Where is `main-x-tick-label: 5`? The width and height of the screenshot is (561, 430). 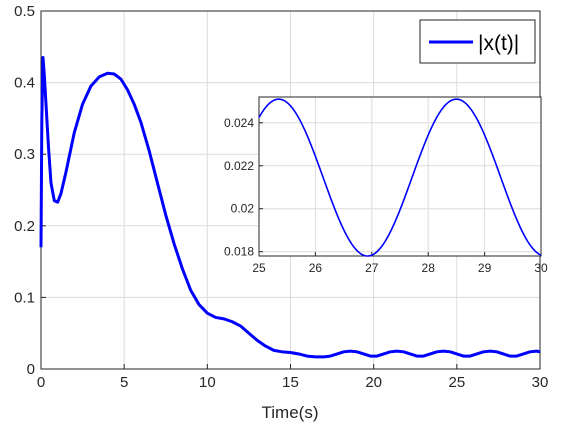 main-x-tick-label: 5 is located at coordinates (124, 382).